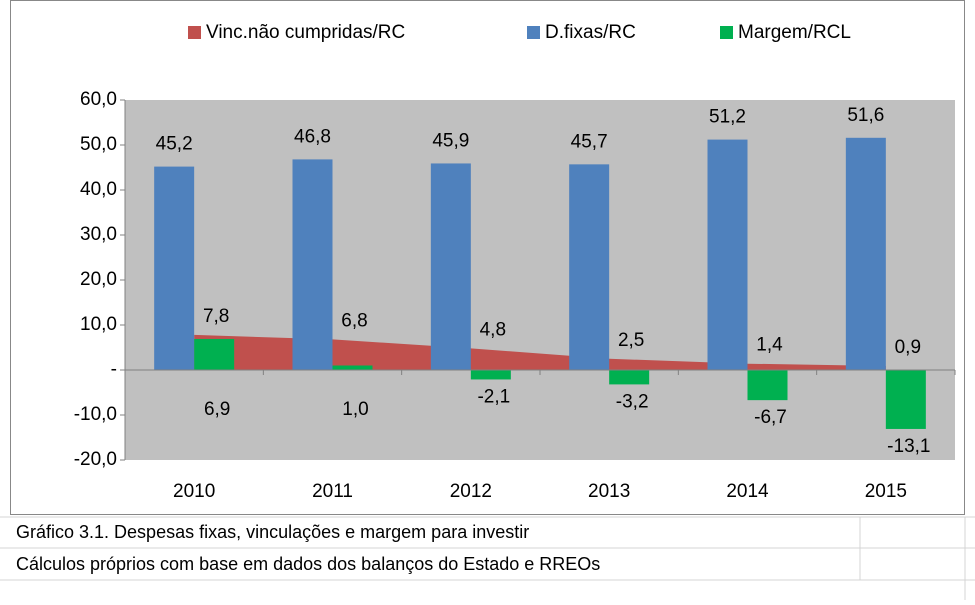 This screenshot has width=975, height=605. I want to click on y-tick-label: 50,0, so click(98, 144).